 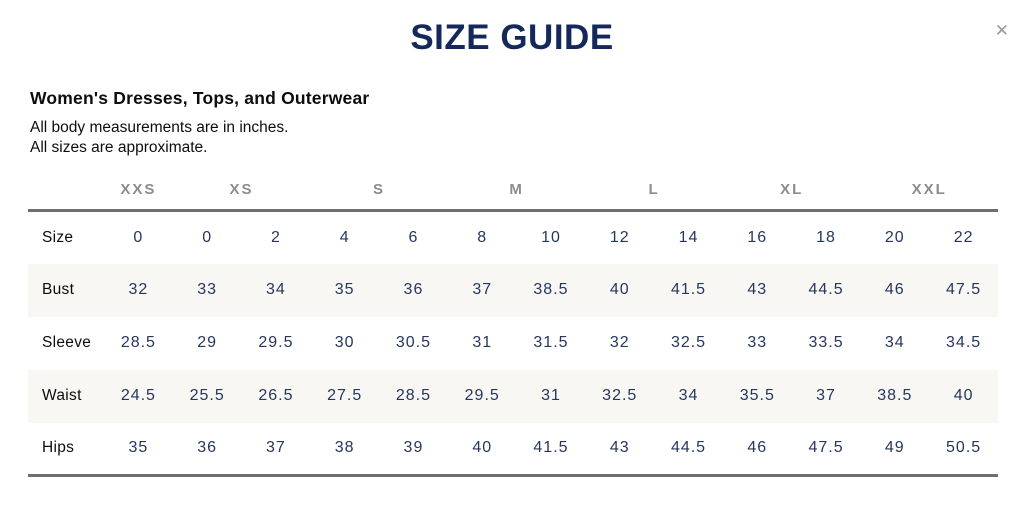 I want to click on size-group-row: XXS XS S M L XL XXL, so click(x=513, y=193).